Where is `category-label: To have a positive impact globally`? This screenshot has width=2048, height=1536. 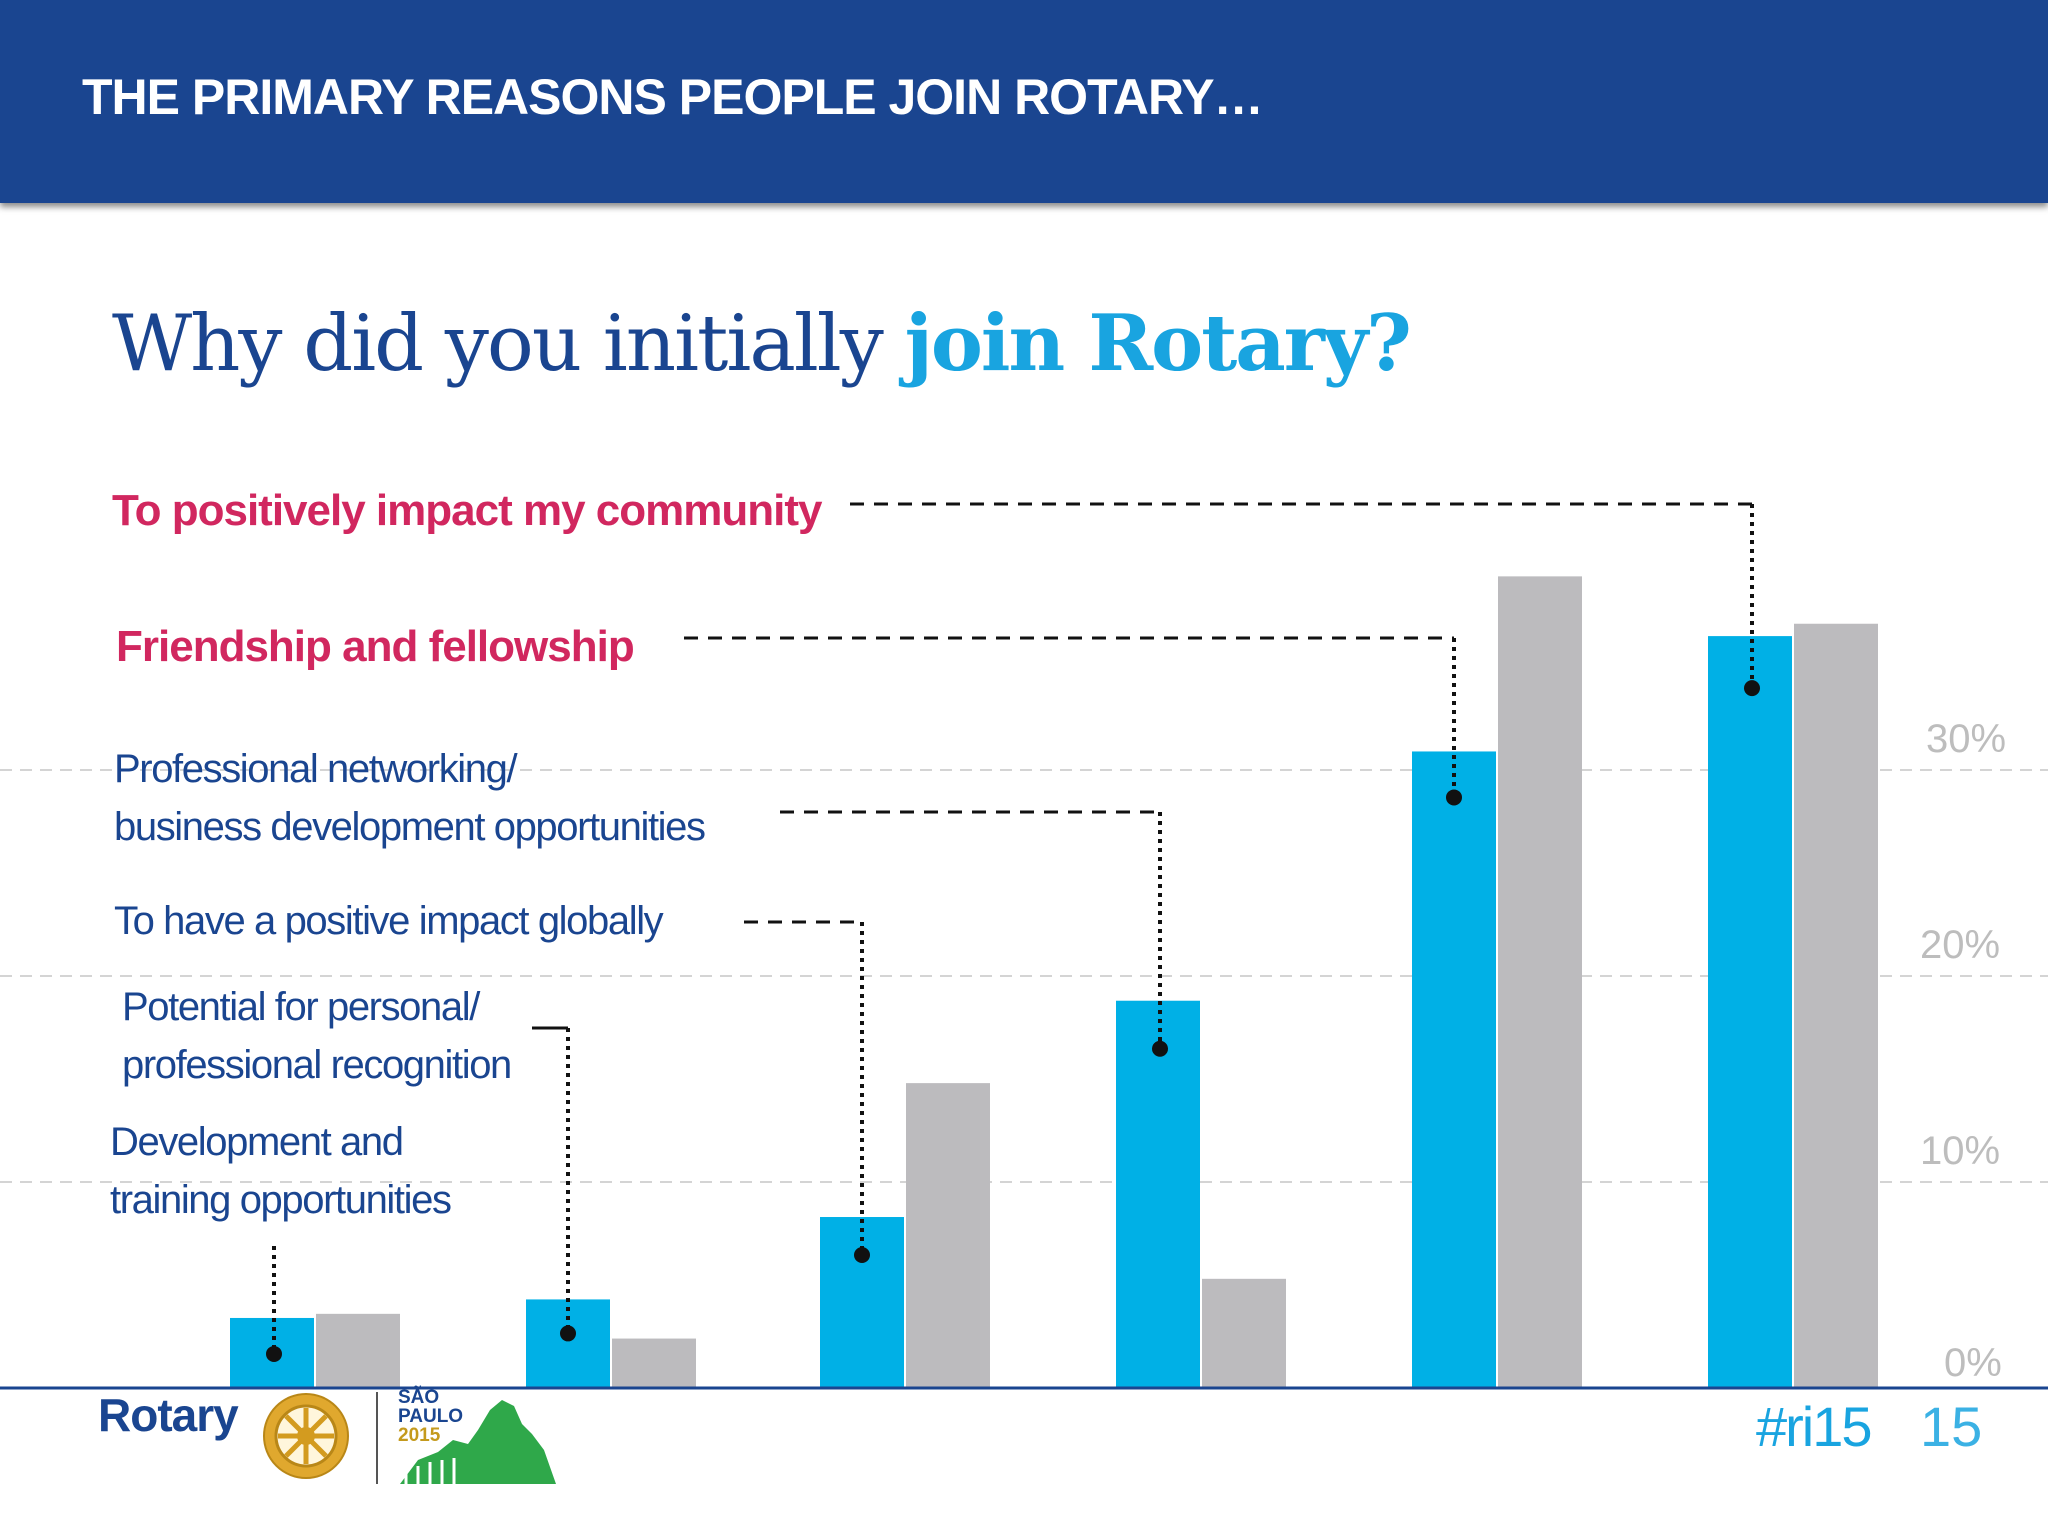 category-label: To have a positive impact globally is located at coordinates (389, 921).